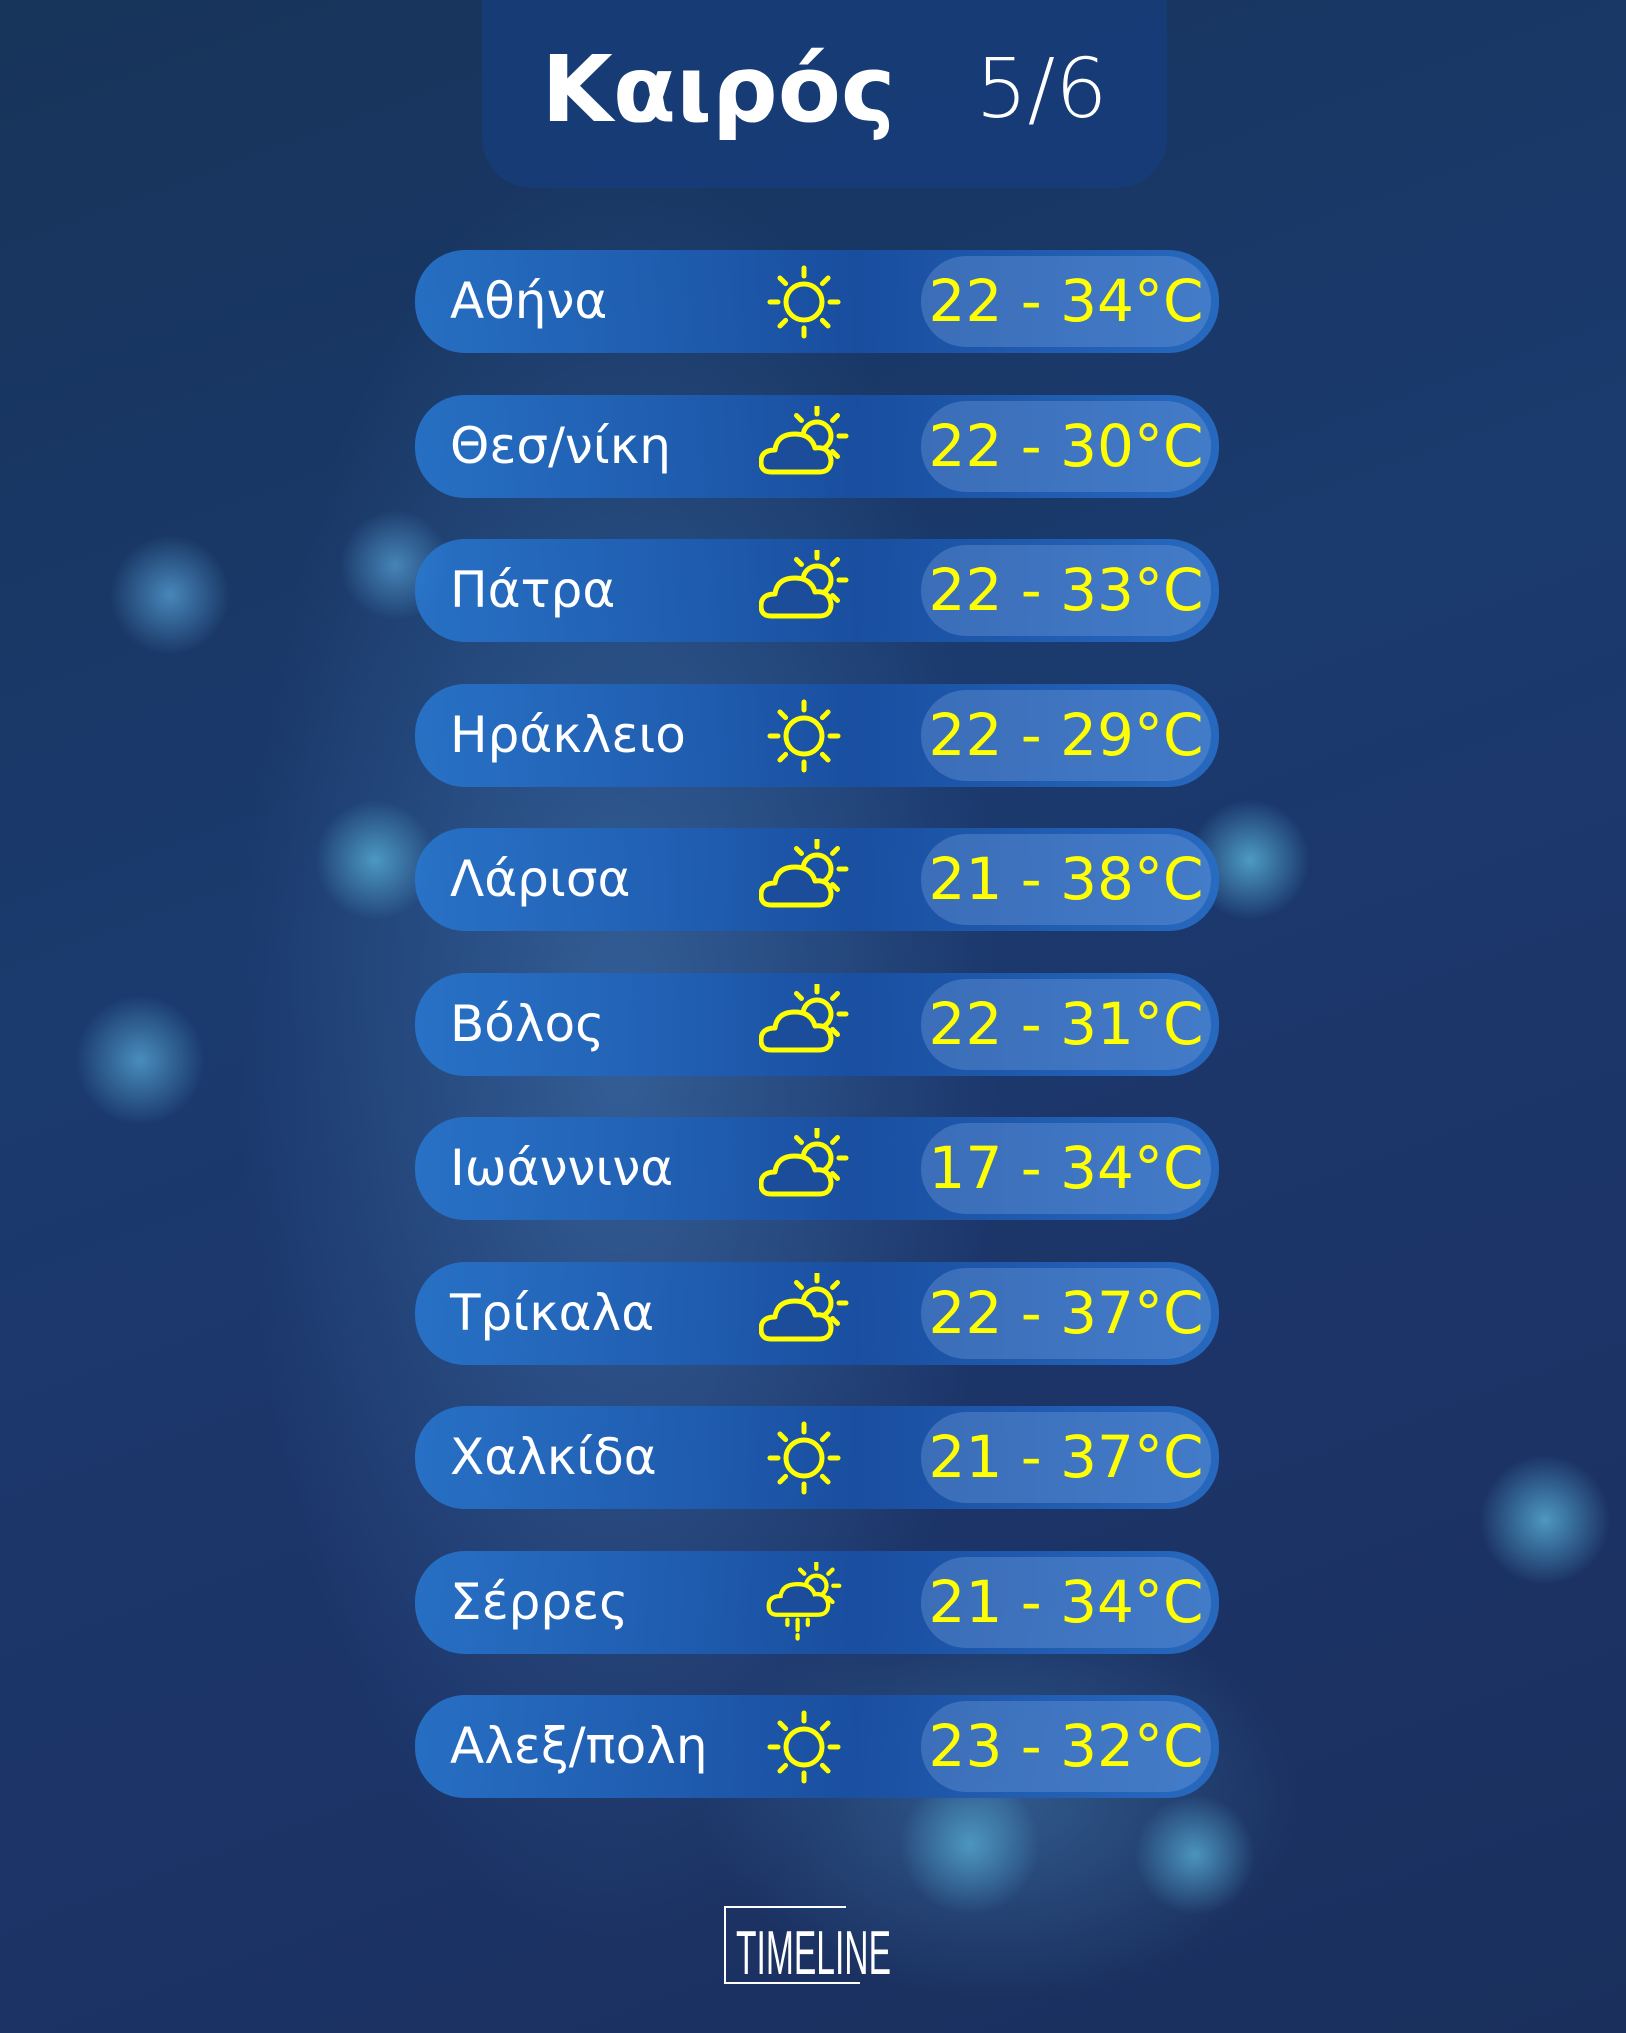 The image size is (1626, 2033). What do you see at coordinates (540, 879) in the screenshot?
I see `city-name: Λάρισα` at bounding box center [540, 879].